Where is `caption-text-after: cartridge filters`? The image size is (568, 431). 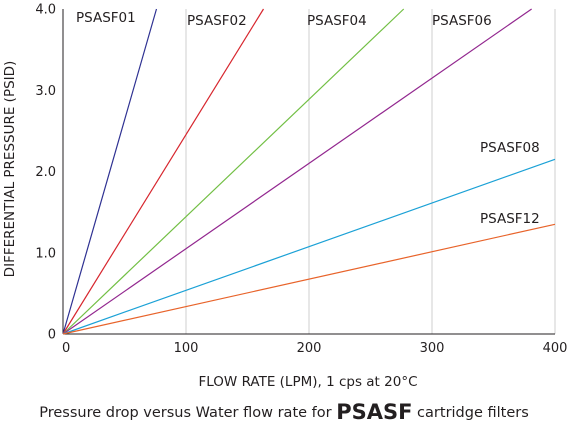
caption-text-after: cartridge filters is located at coordinates (470, 413).